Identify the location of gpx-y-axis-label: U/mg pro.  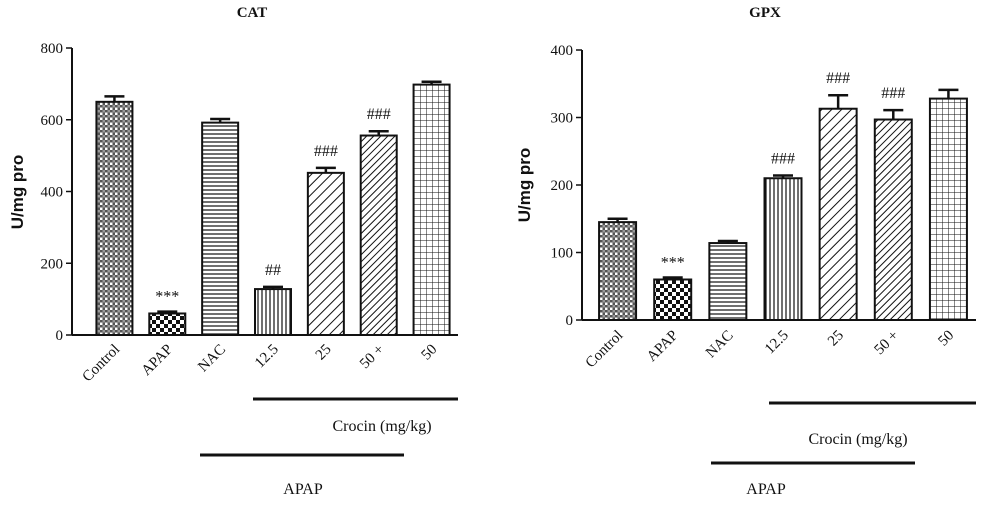
(524, 185).